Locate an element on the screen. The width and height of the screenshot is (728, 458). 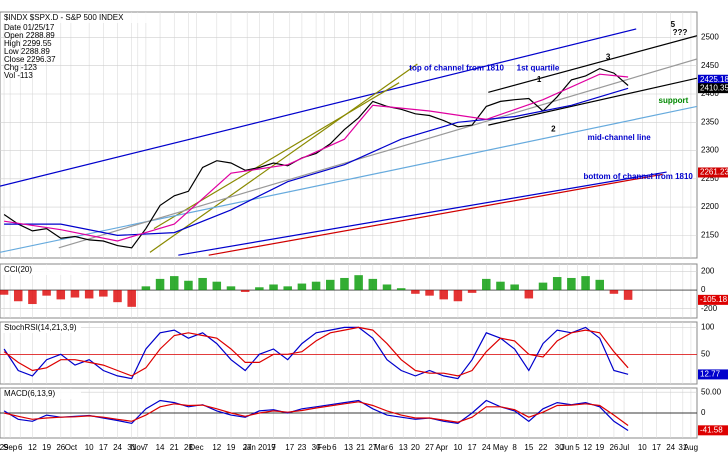
y-tick-label: 2450 is located at coordinates (710, 65).